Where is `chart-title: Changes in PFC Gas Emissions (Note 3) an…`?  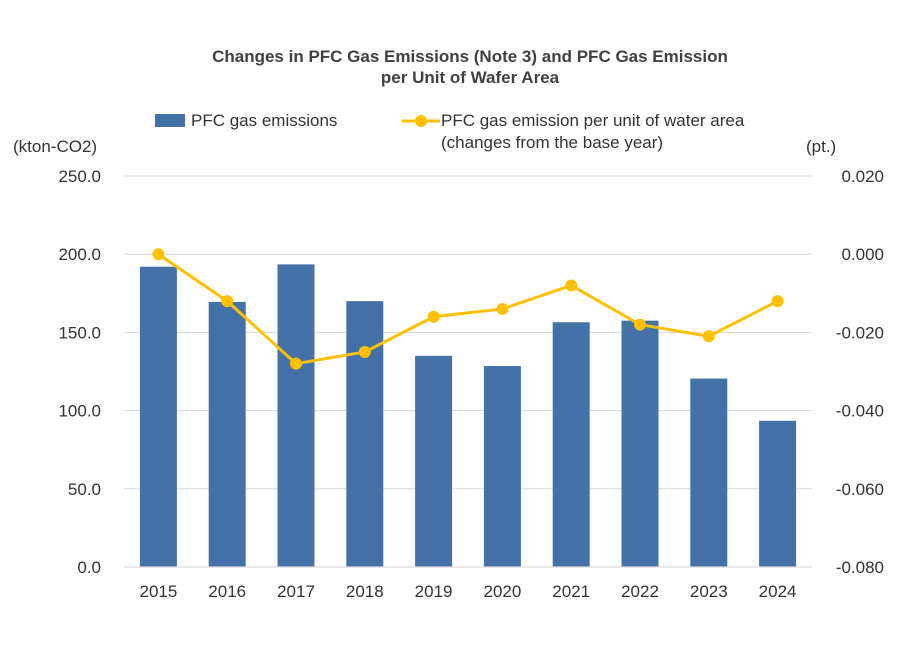 chart-title: Changes in PFC Gas Emissions (Note 3) an… is located at coordinates (450, 67).